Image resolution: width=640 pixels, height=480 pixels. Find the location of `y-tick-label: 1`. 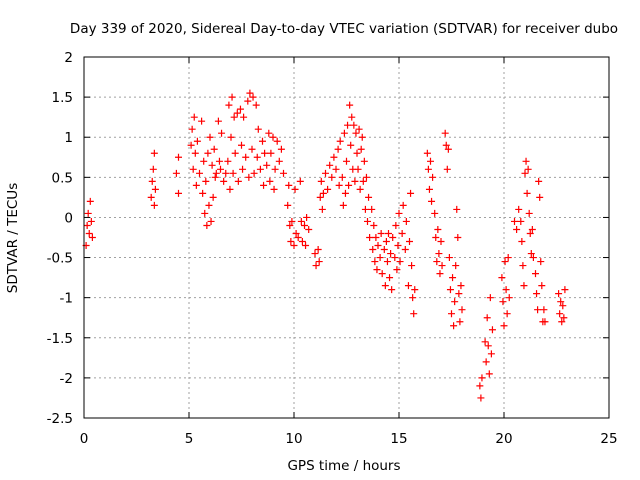

y-tick-label: 1 is located at coordinates (68, 138).